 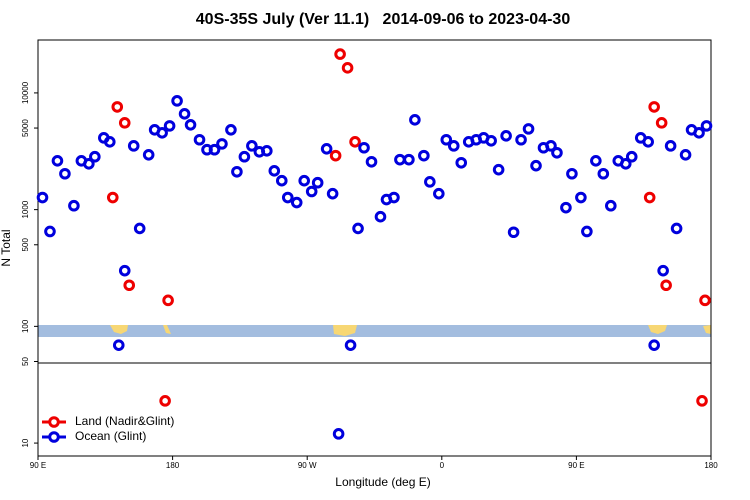 What do you see at coordinates (382, 482) in the screenshot?
I see `x-axis-label: Longitude (deg E)` at bounding box center [382, 482].